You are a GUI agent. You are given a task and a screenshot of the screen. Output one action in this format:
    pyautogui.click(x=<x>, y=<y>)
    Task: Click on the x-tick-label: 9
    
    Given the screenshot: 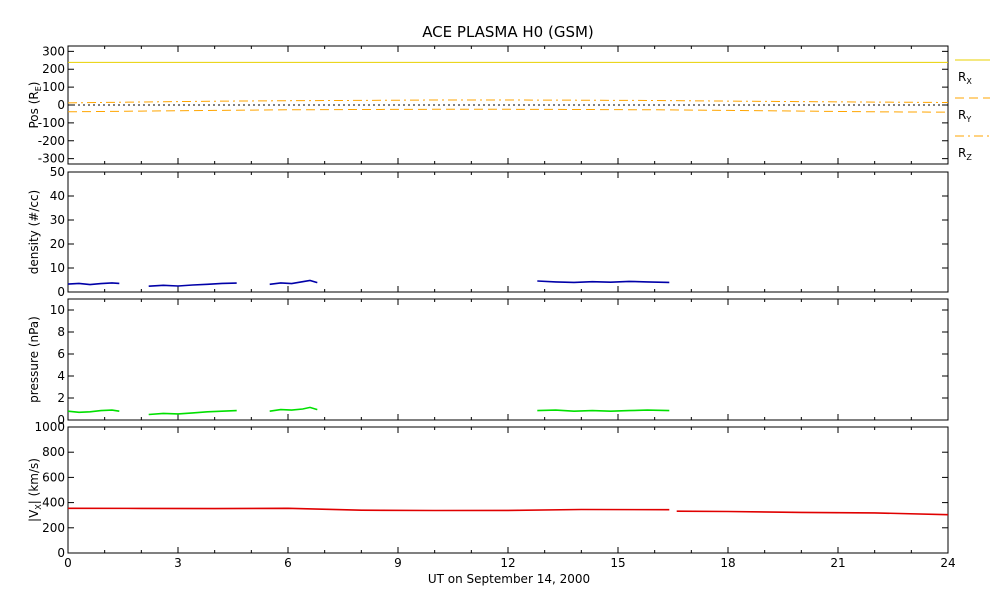 What is the action you would take?
    pyautogui.click(x=398, y=563)
    